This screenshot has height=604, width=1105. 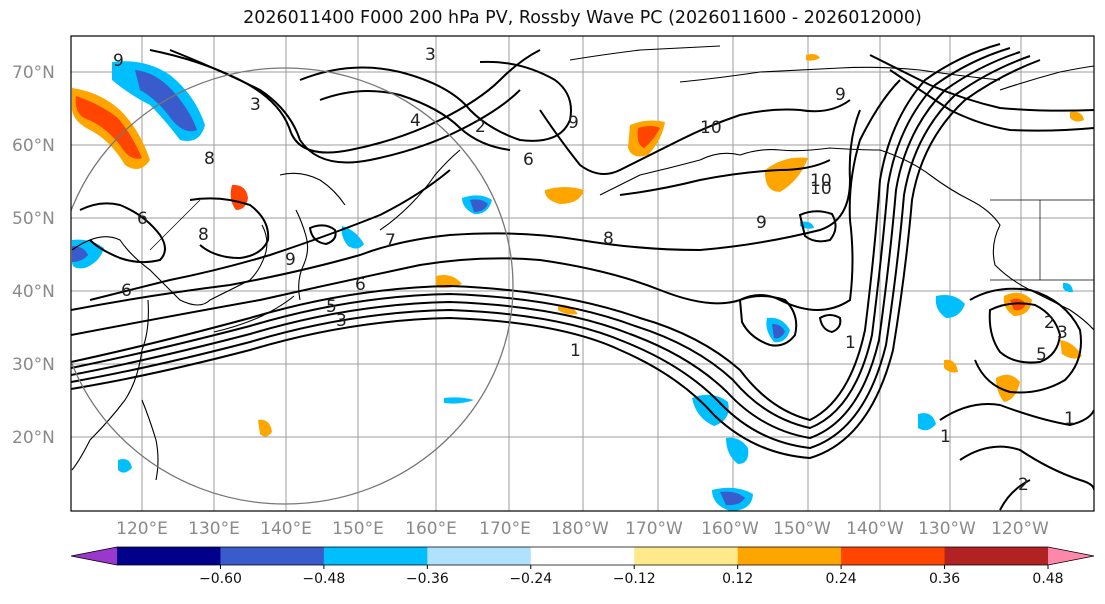 What do you see at coordinates (33, 73) in the screenshot?
I see `lat-label: 70°N` at bounding box center [33, 73].